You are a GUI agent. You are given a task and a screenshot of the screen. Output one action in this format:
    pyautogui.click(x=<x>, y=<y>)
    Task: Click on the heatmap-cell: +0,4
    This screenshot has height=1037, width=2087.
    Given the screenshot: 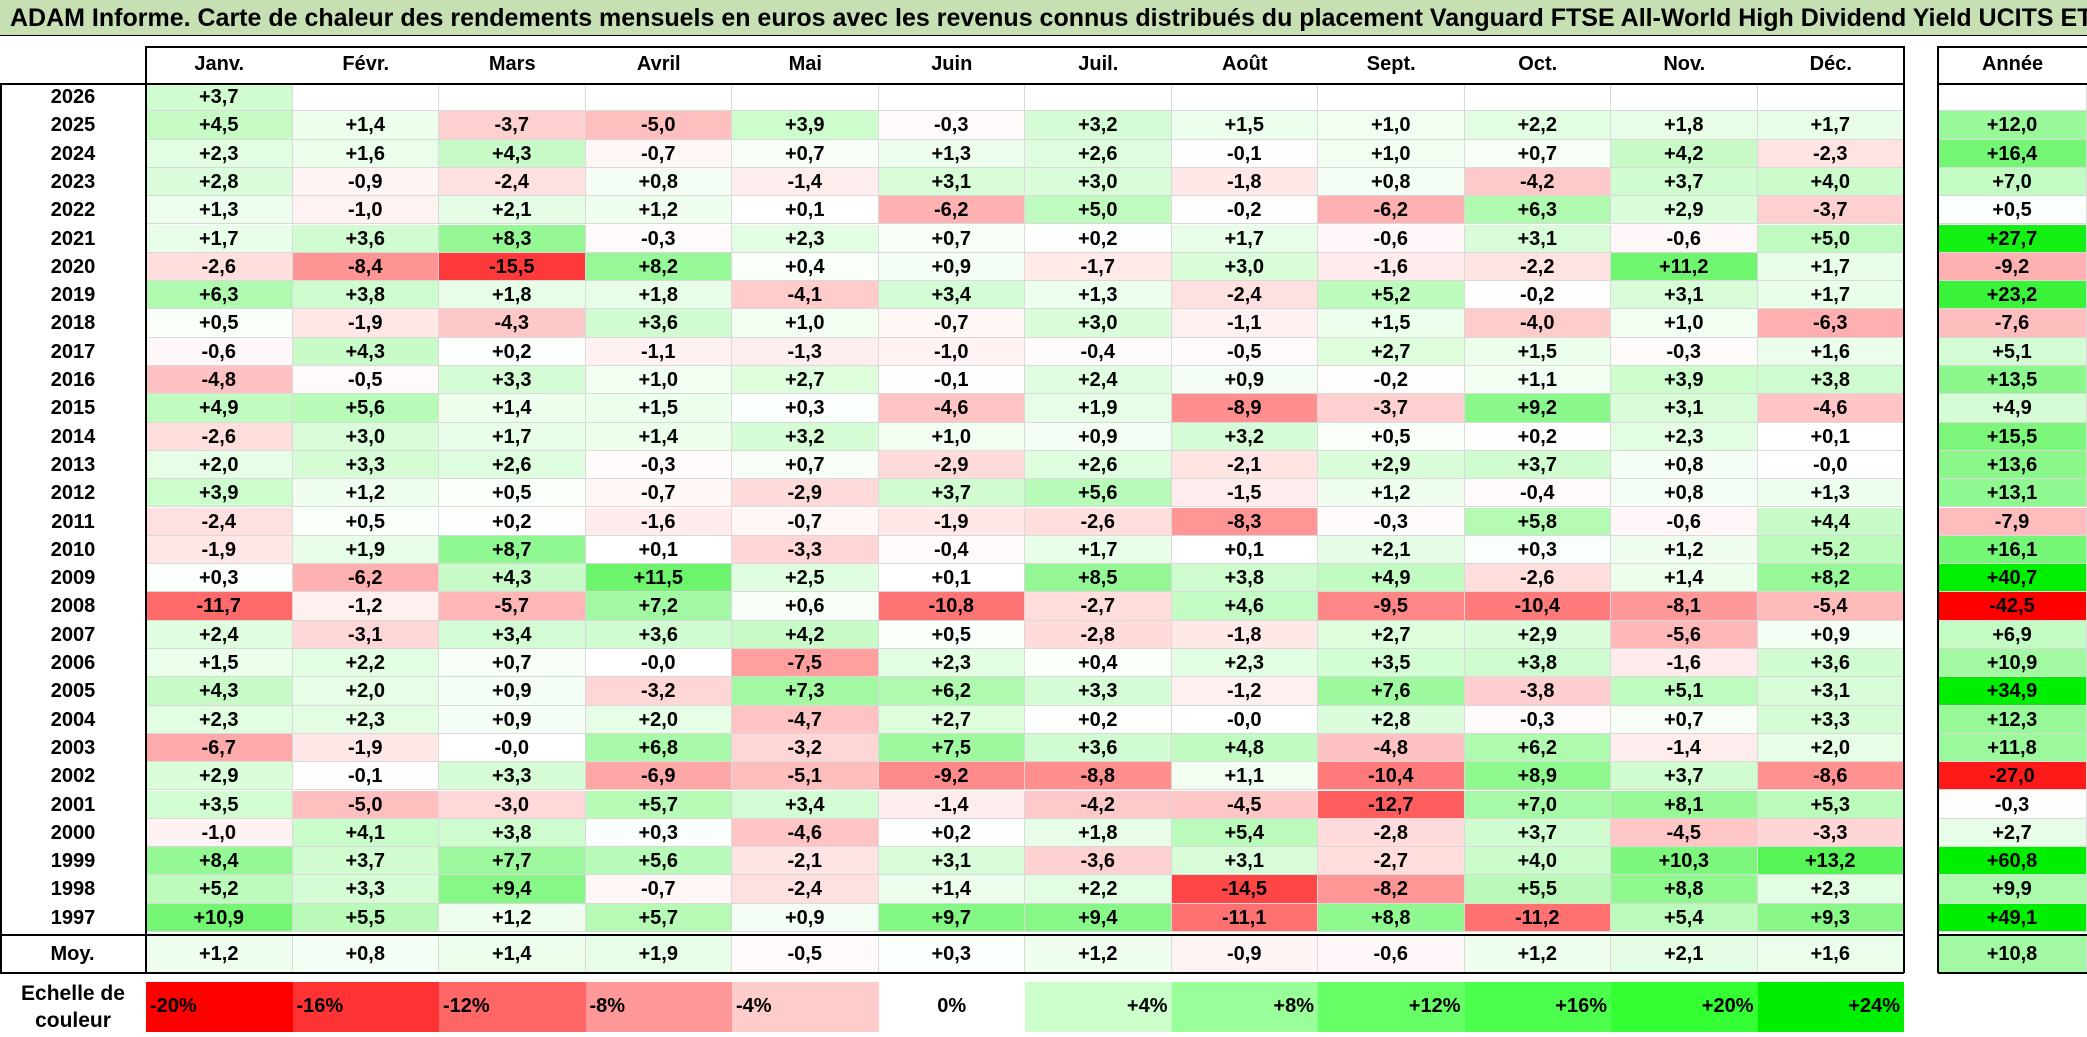 What is the action you would take?
    pyautogui.click(x=1098, y=663)
    